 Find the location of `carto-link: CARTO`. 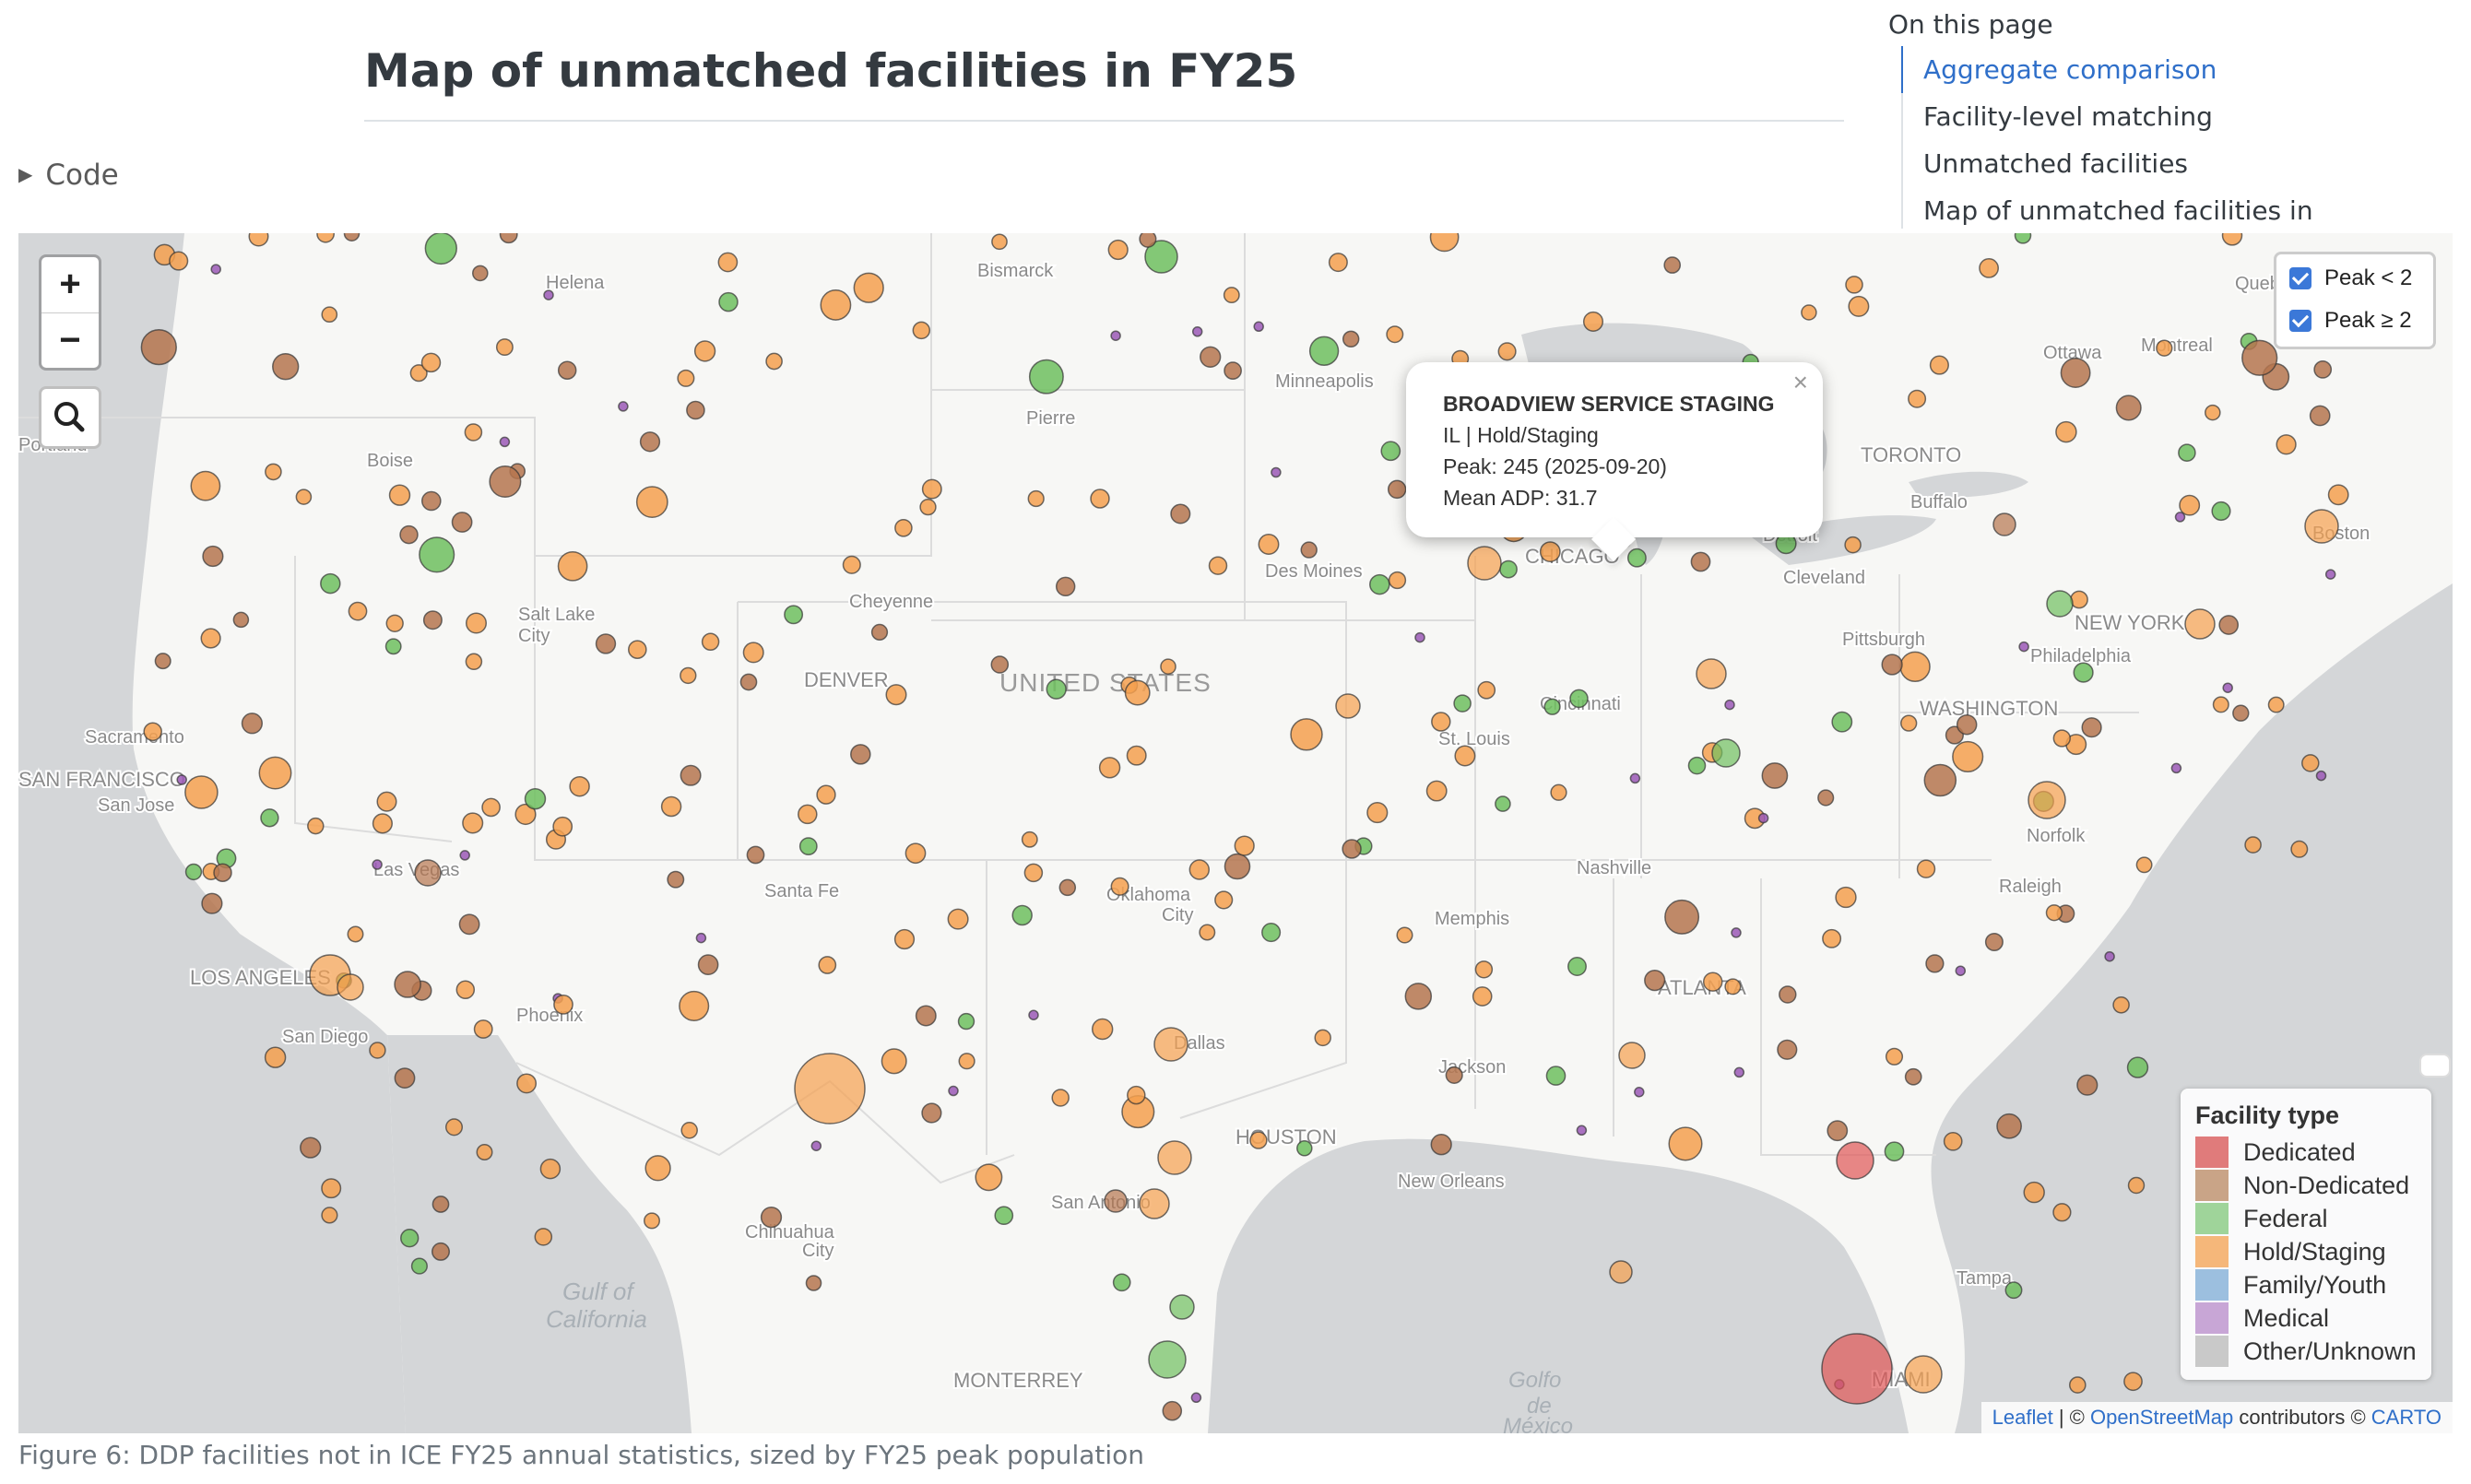

carto-link: CARTO is located at coordinates (2406, 1418).